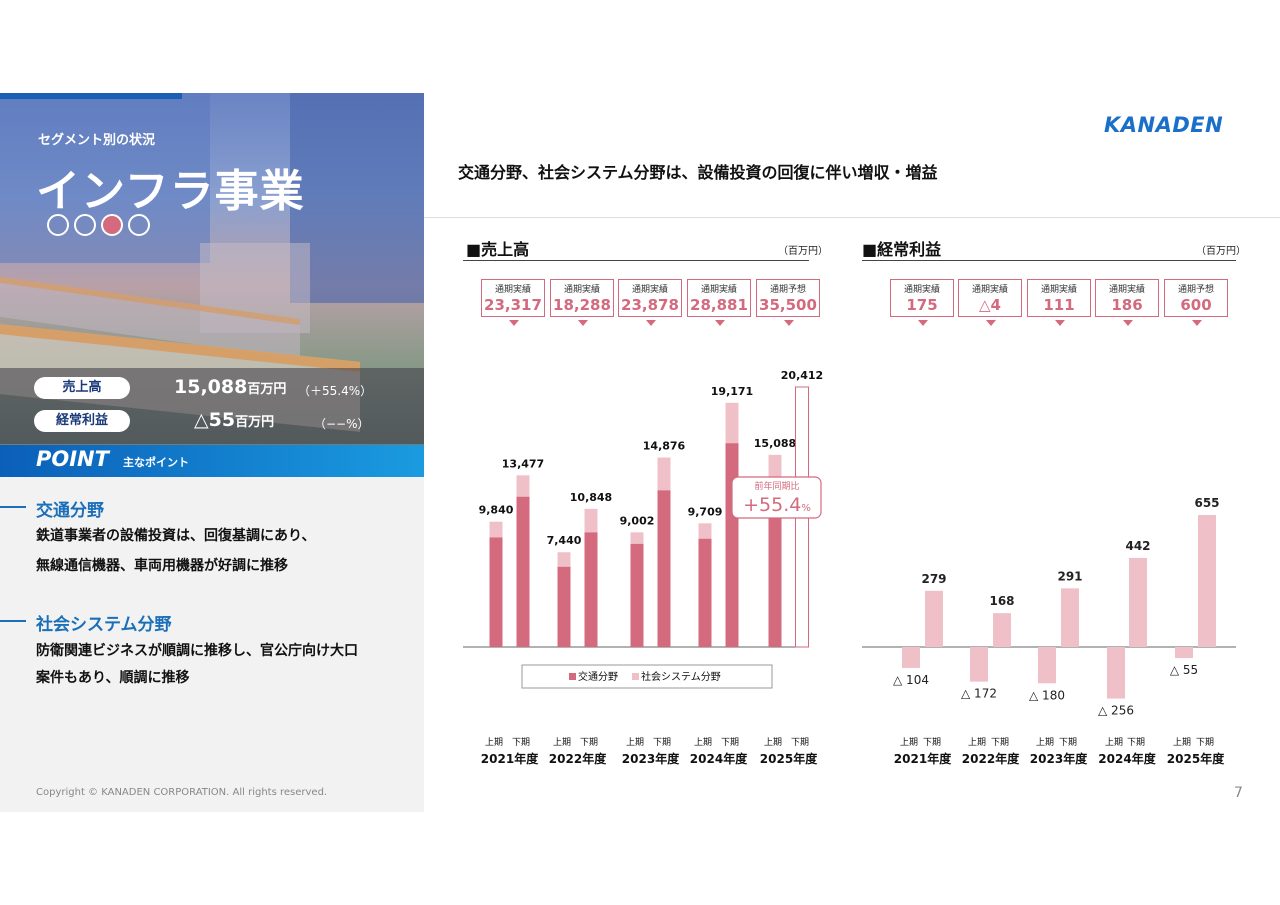  What do you see at coordinates (681, 676) in the screenshot?
I see `legend-label-social: 社会システム分野` at bounding box center [681, 676].